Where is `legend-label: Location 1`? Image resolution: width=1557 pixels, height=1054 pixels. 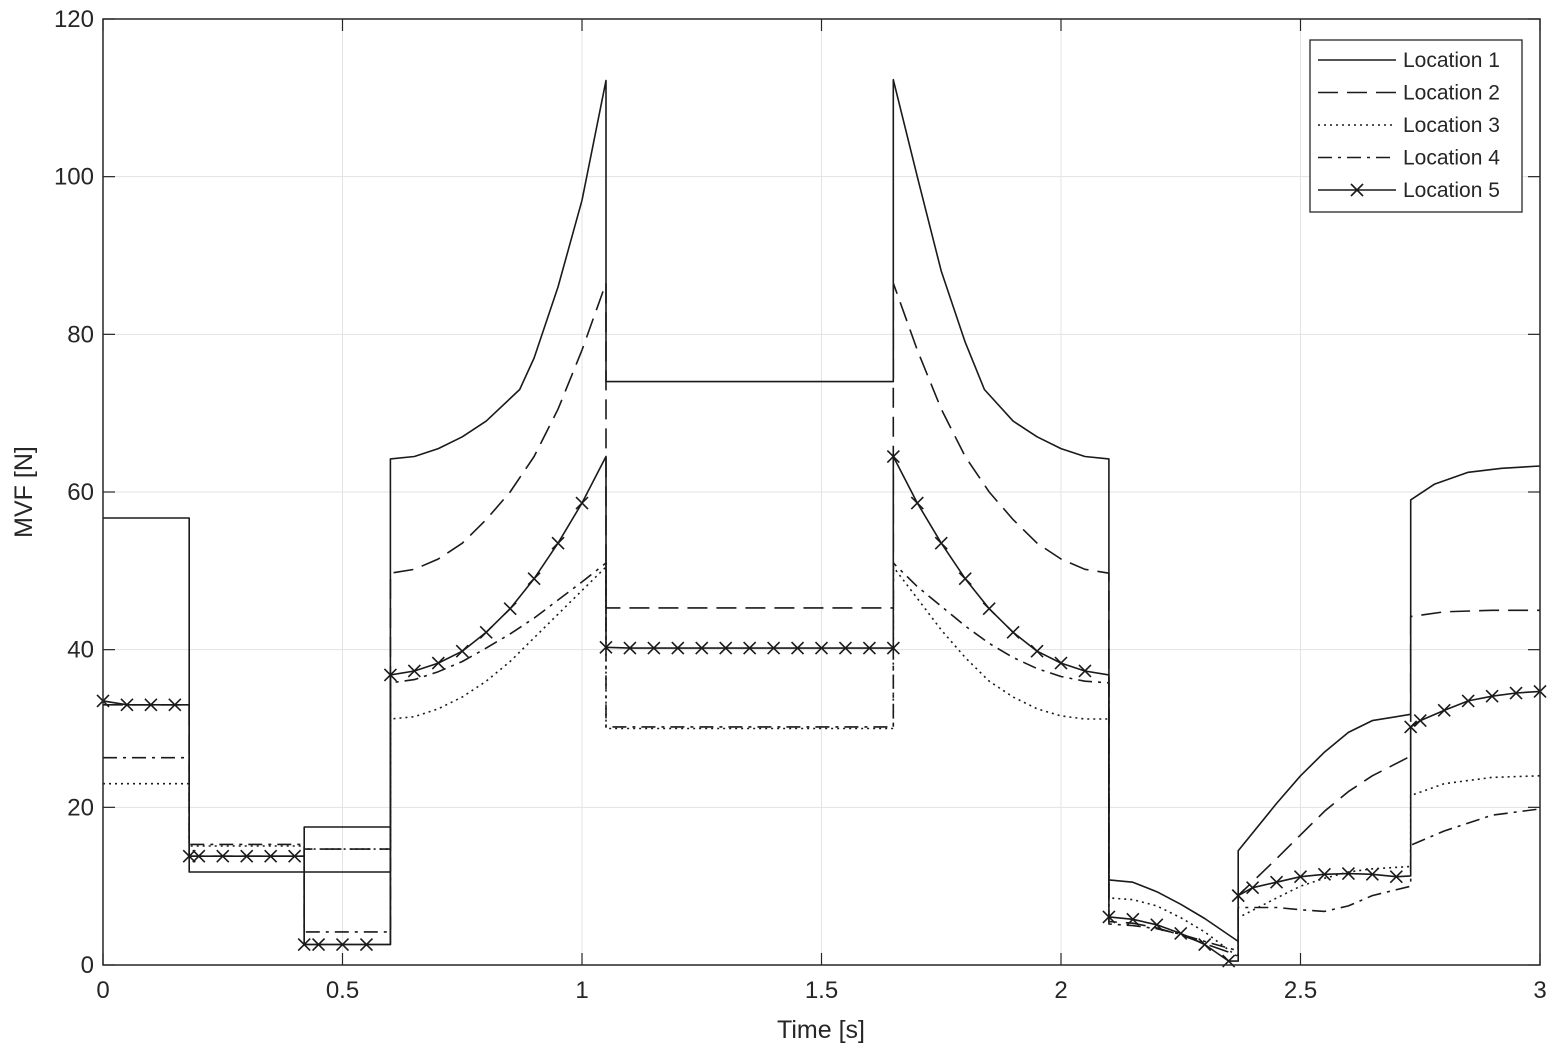
legend-label: Location 1 is located at coordinates (1451, 60).